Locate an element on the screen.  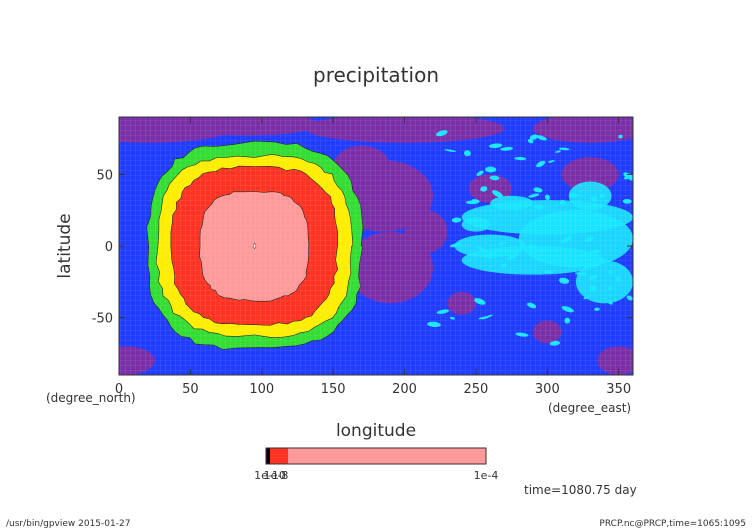
y-axis-label: latitude is located at coordinates (65, 245).